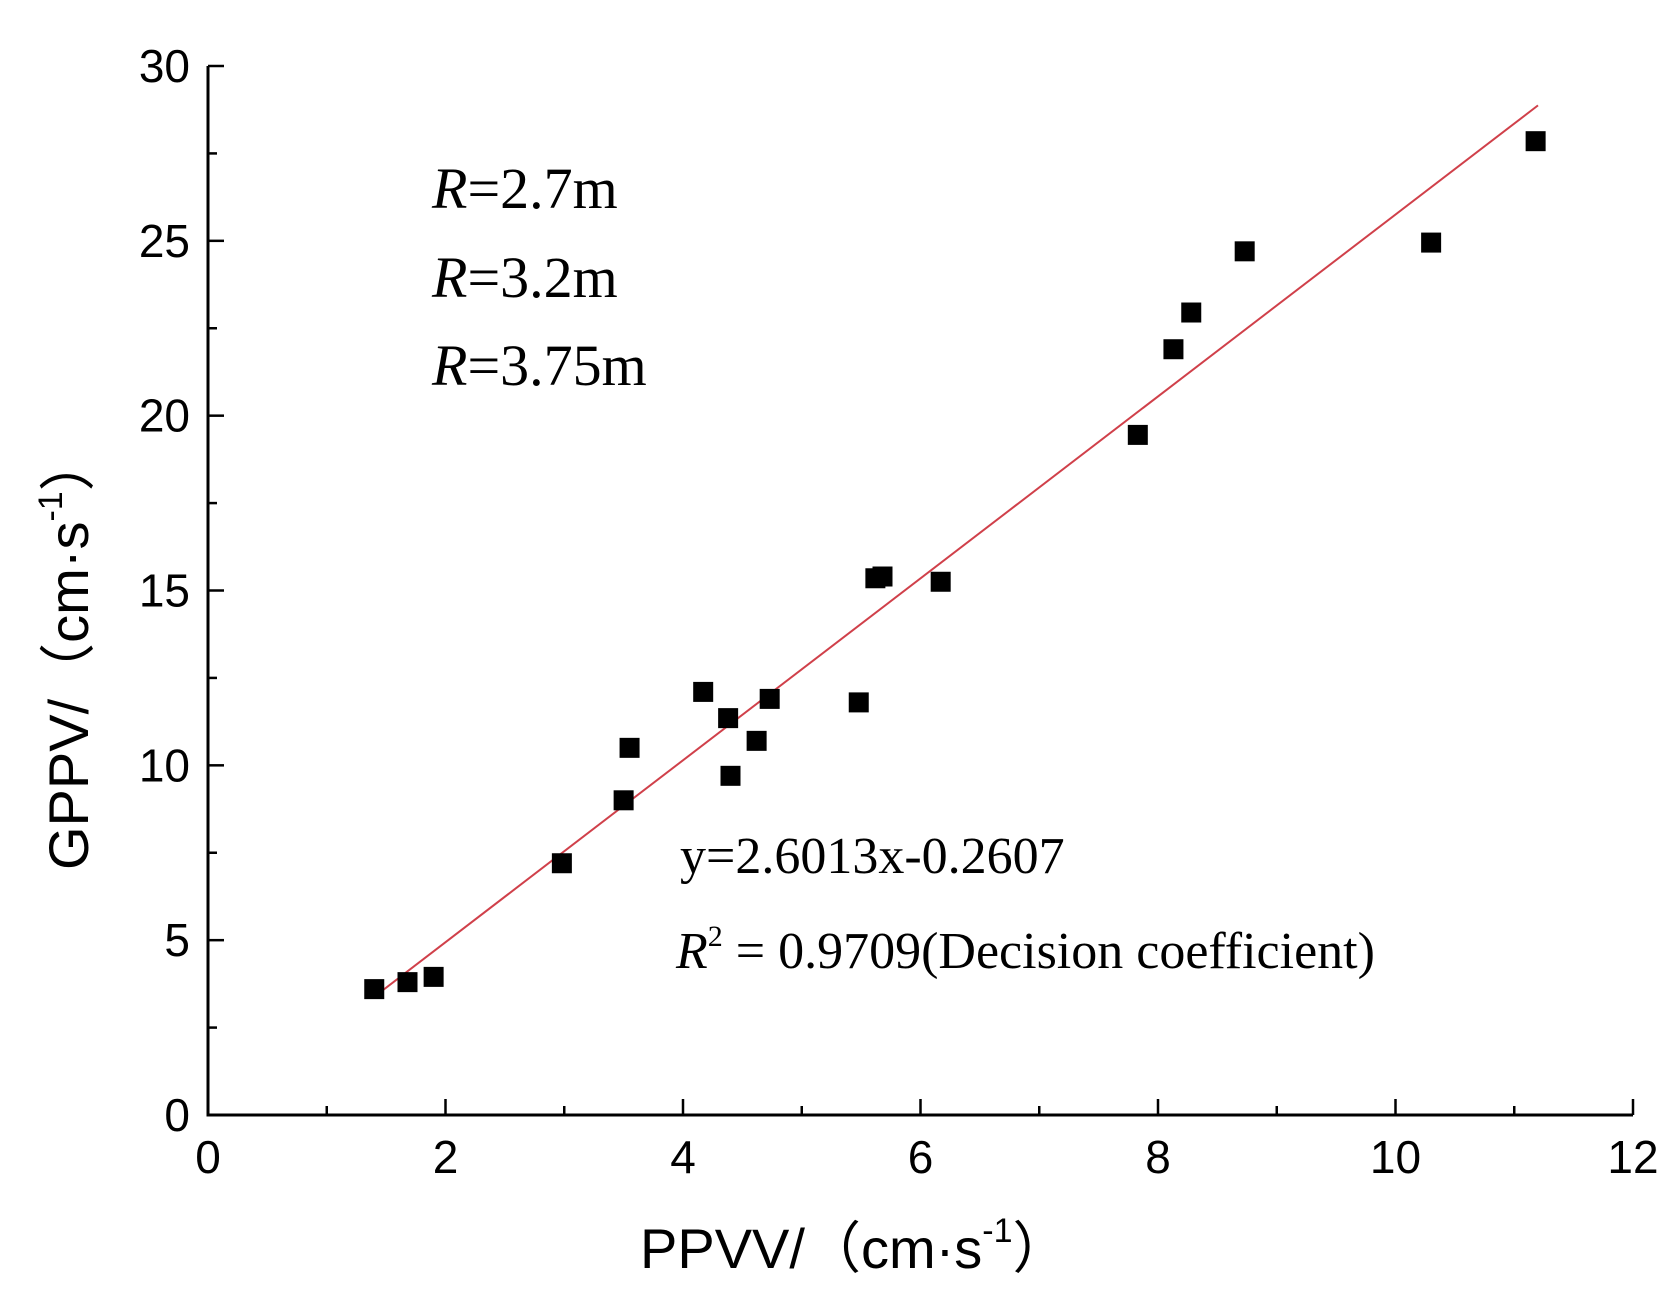 Image resolution: width=1680 pixels, height=1305 pixels. I want to click on x-tick-label: 4, so click(683, 1157).